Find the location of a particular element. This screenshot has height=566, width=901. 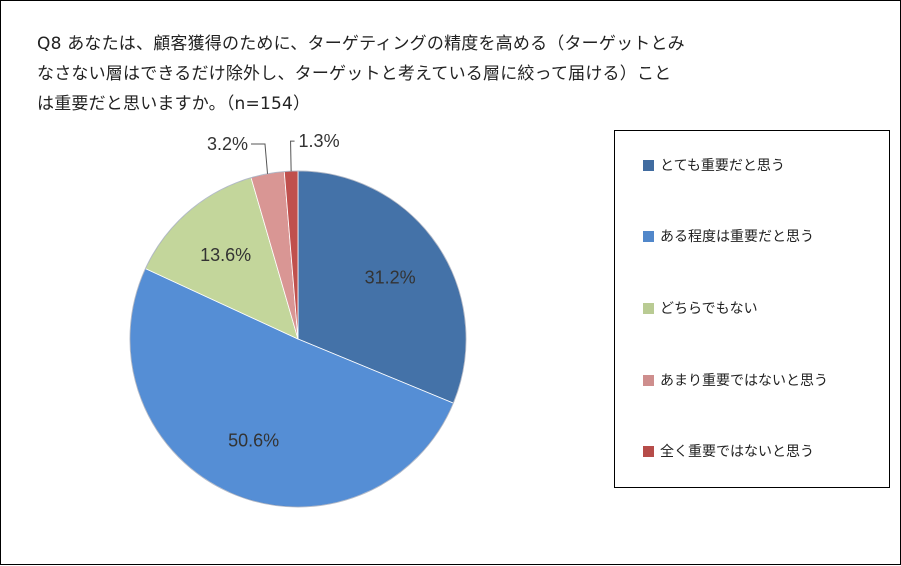

pie-data-label-not-very-important: 3.2% is located at coordinates (227, 144).